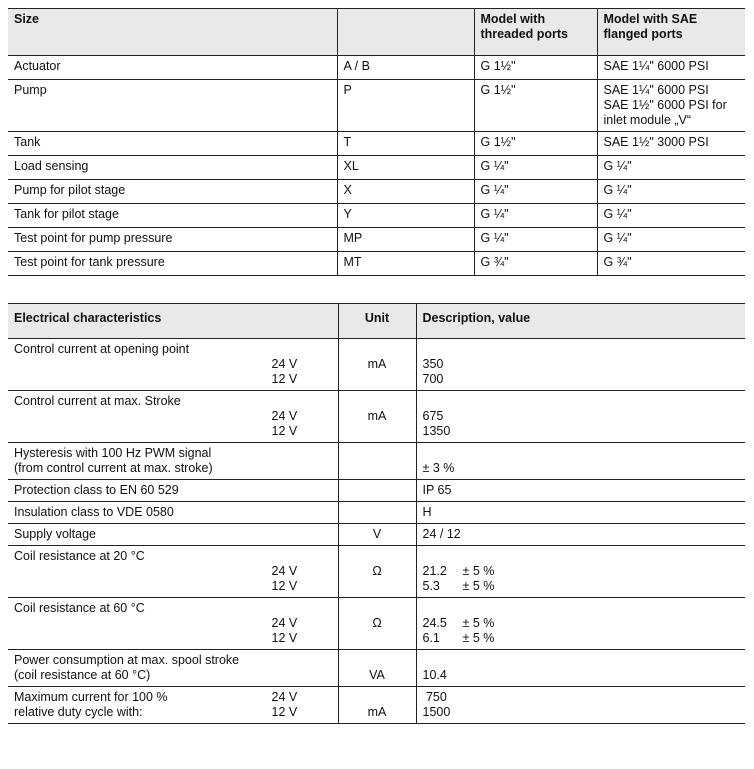  Describe the element at coordinates (580, 321) in the screenshot. I see `header-value: Description, value` at that location.